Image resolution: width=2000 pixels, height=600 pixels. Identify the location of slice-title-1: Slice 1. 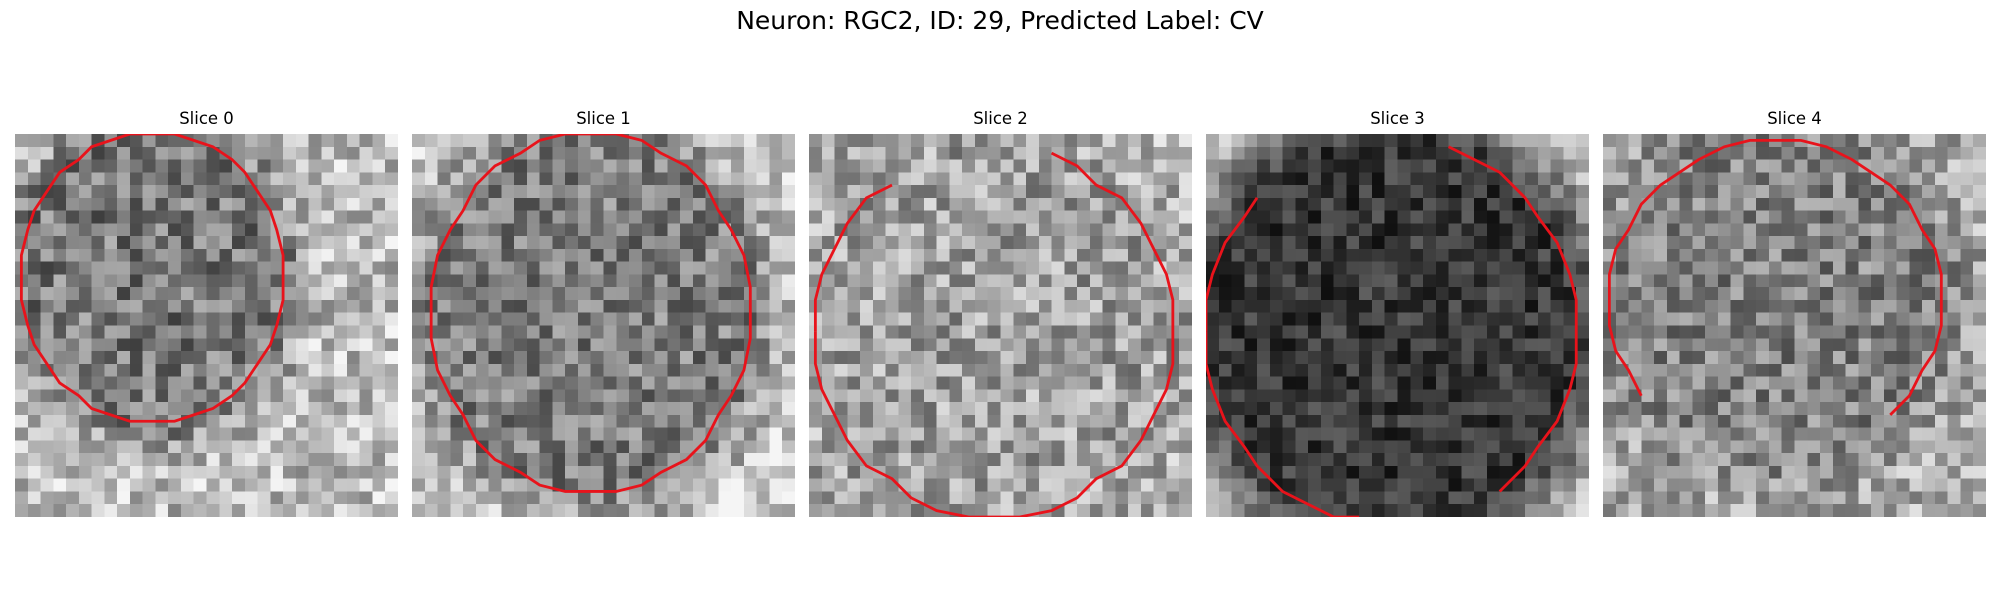
(603, 118).